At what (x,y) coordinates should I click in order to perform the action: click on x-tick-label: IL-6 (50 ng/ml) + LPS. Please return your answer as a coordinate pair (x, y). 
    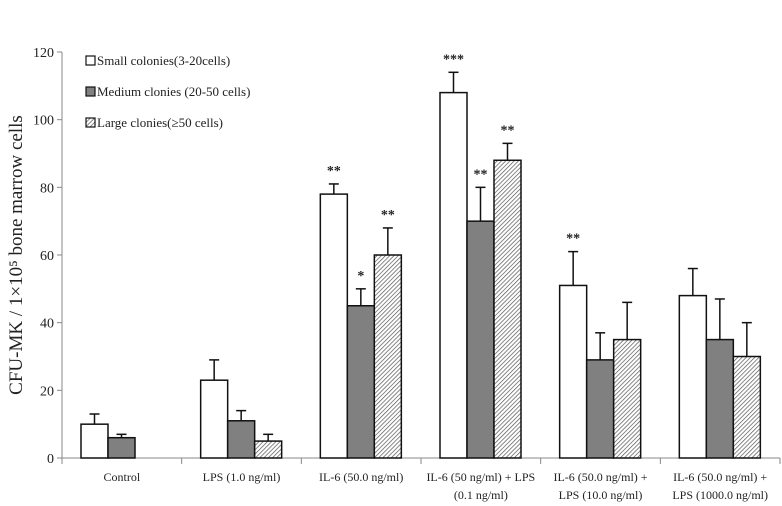
    Looking at the image, I should click on (480, 477).